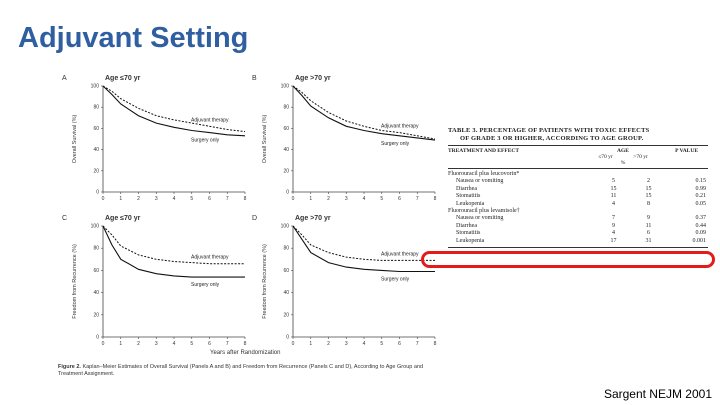 Image resolution: width=720 pixels, height=405 pixels. Describe the element at coordinates (578, 196) in the screenshot. I see `table-row: Stomatitis 11 15 0.21` at that location.